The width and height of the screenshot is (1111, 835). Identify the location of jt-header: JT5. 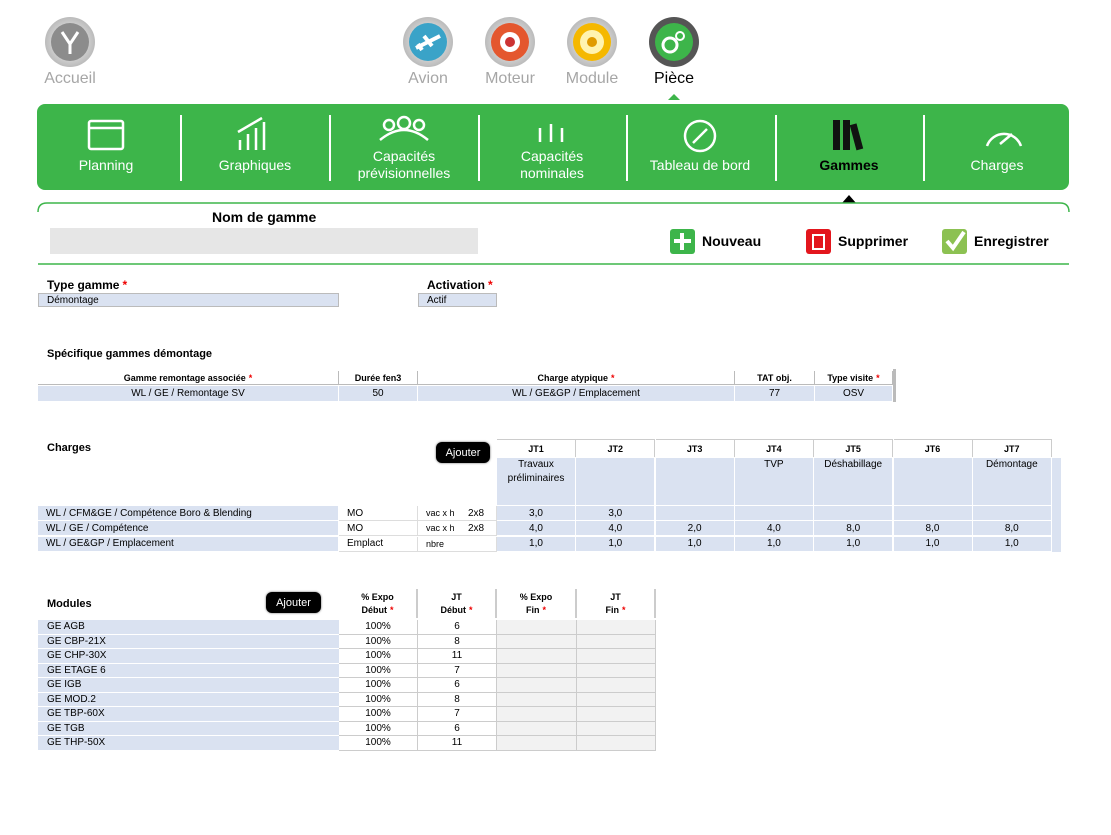
(854, 448).